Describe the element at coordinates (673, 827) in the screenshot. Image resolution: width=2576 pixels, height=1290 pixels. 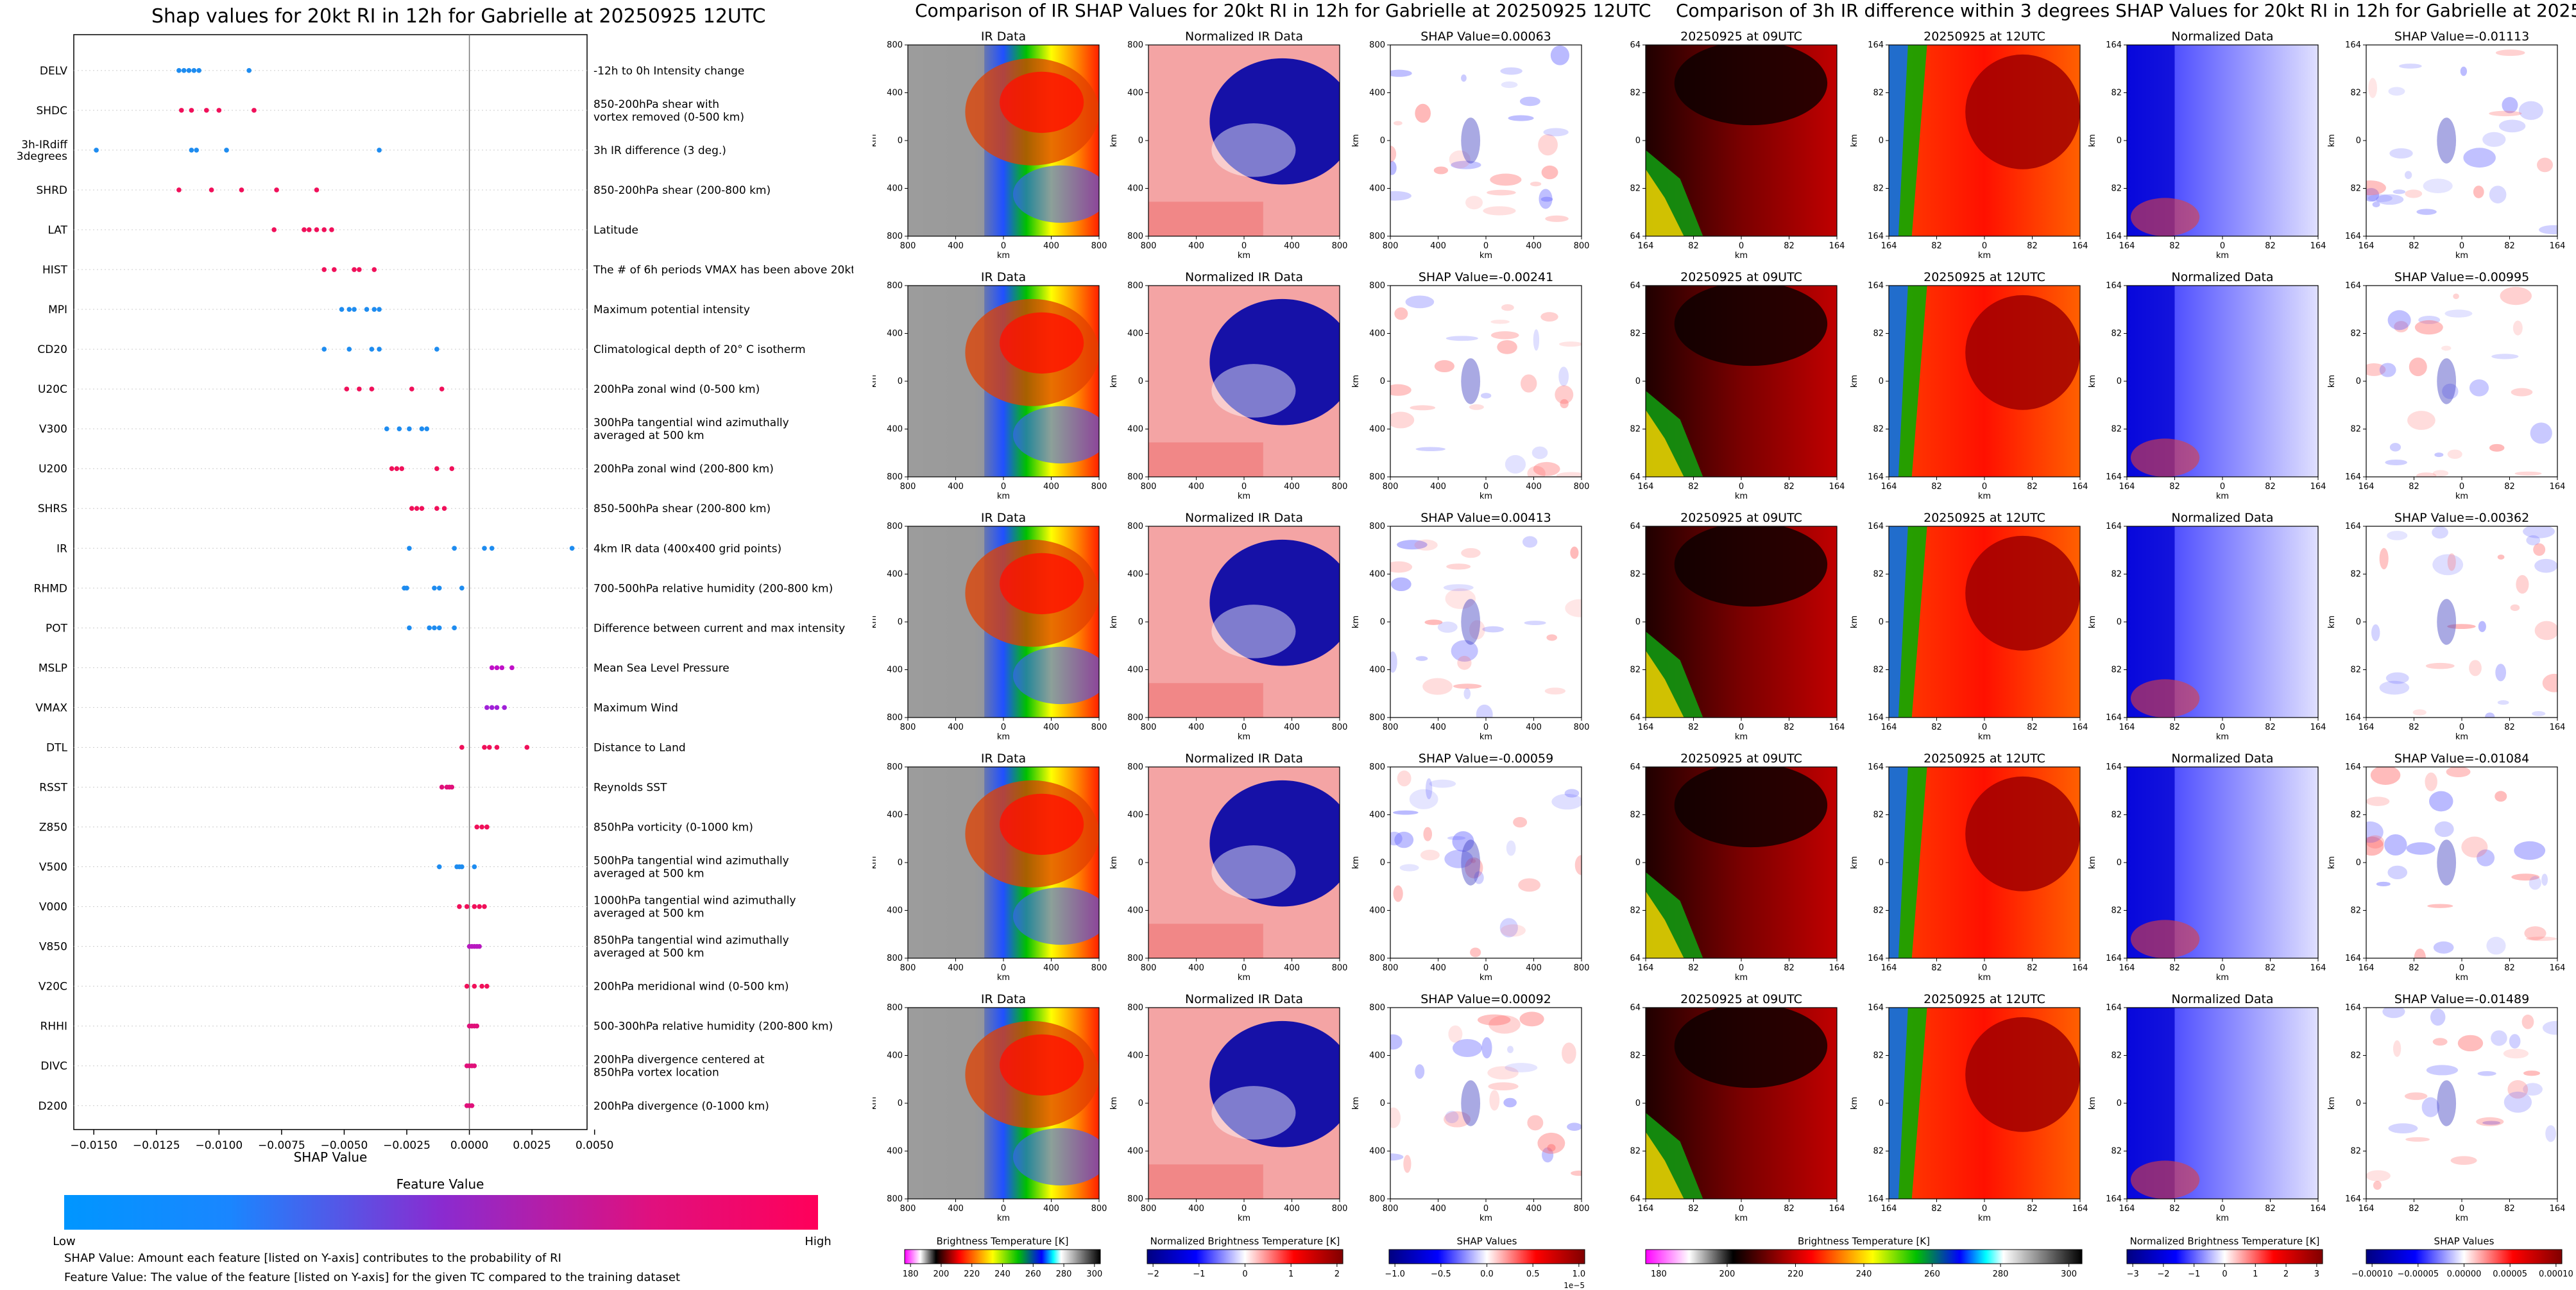
I see `feature-desc-z850: 850hPa vorticity (0-1000 km)` at that location.